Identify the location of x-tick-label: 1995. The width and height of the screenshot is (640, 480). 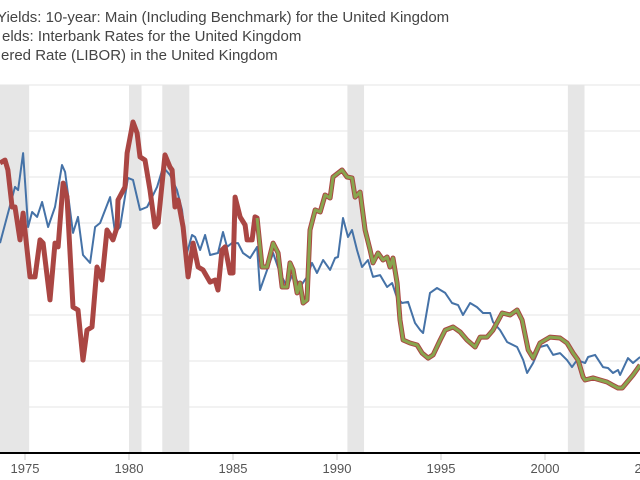
(441, 468).